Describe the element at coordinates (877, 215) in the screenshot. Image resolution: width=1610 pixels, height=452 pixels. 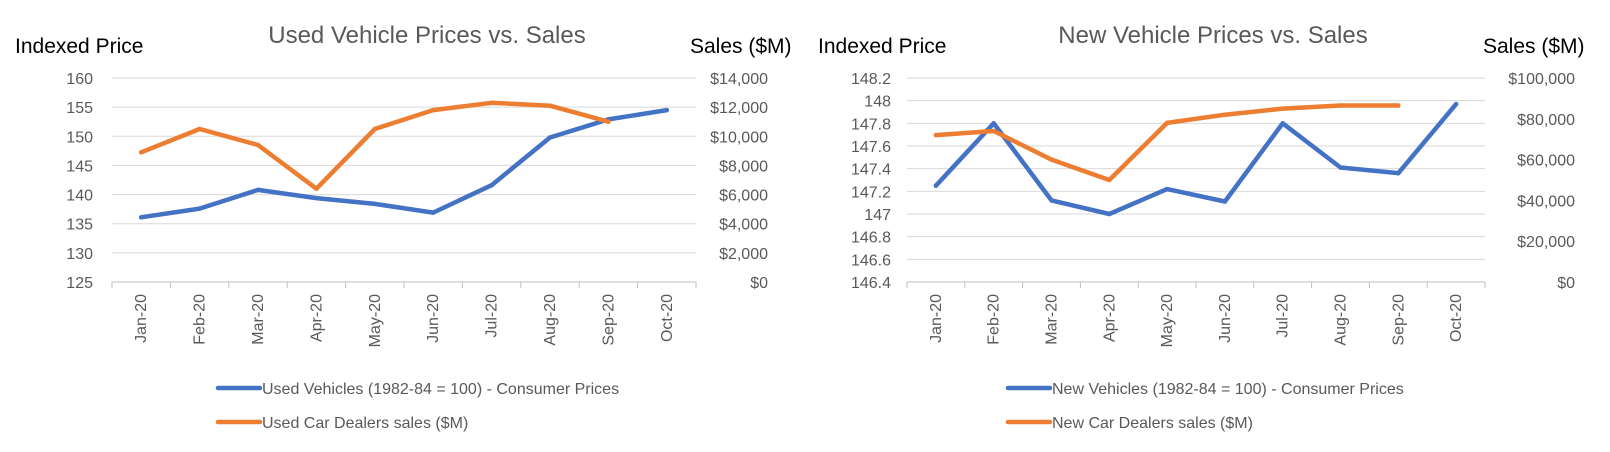
I see `chart2-y-tick-label: 147` at that location.